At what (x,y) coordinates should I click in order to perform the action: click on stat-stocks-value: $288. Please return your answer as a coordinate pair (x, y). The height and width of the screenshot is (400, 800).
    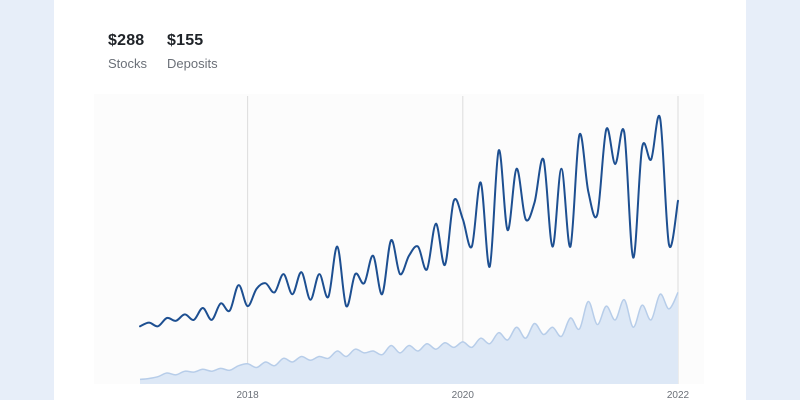
    Looking at the image, I should click on (126, 40).